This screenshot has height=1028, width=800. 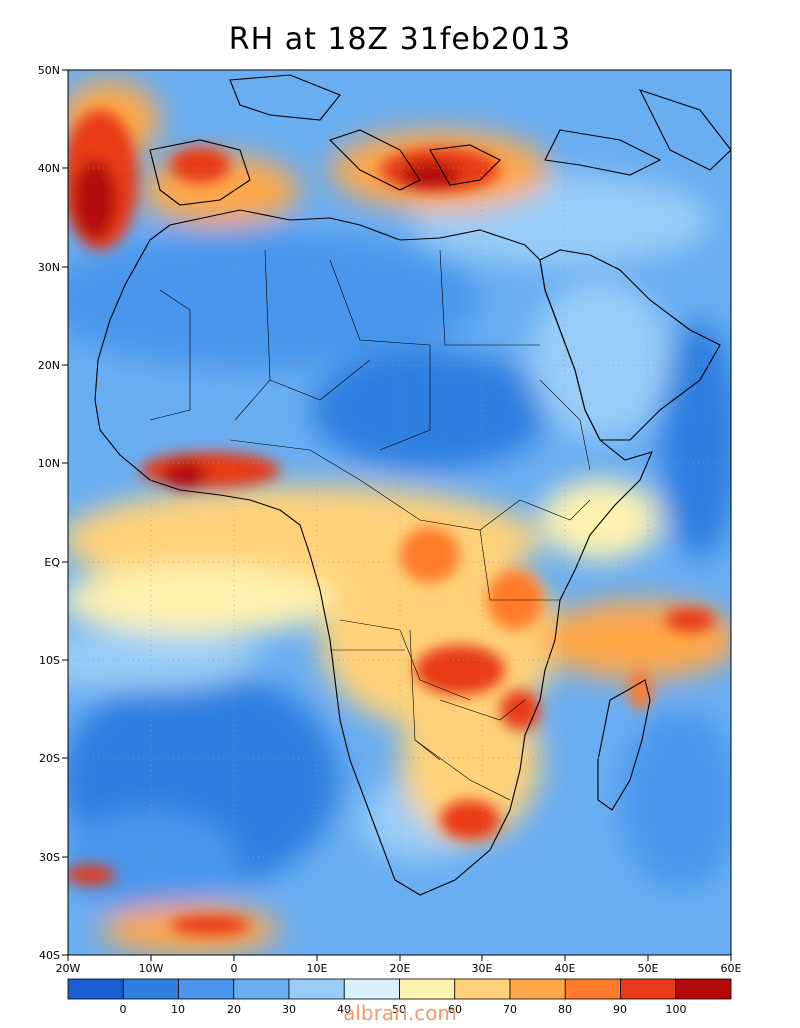 I want to click on lat-tick-label: 20N, so click(x=49, y=365).